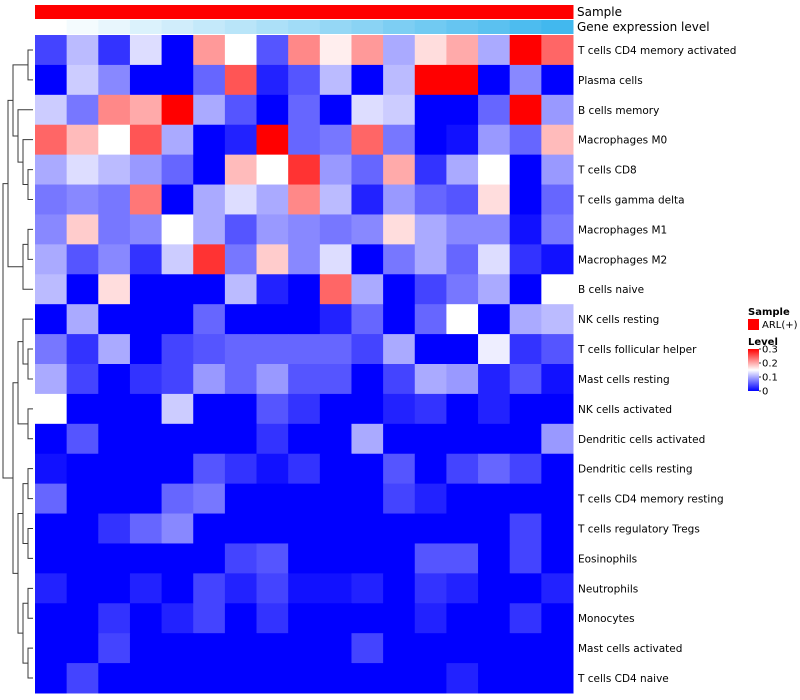  I want to click on heatmap-row-label: T cells CD8, so click(607, 171).